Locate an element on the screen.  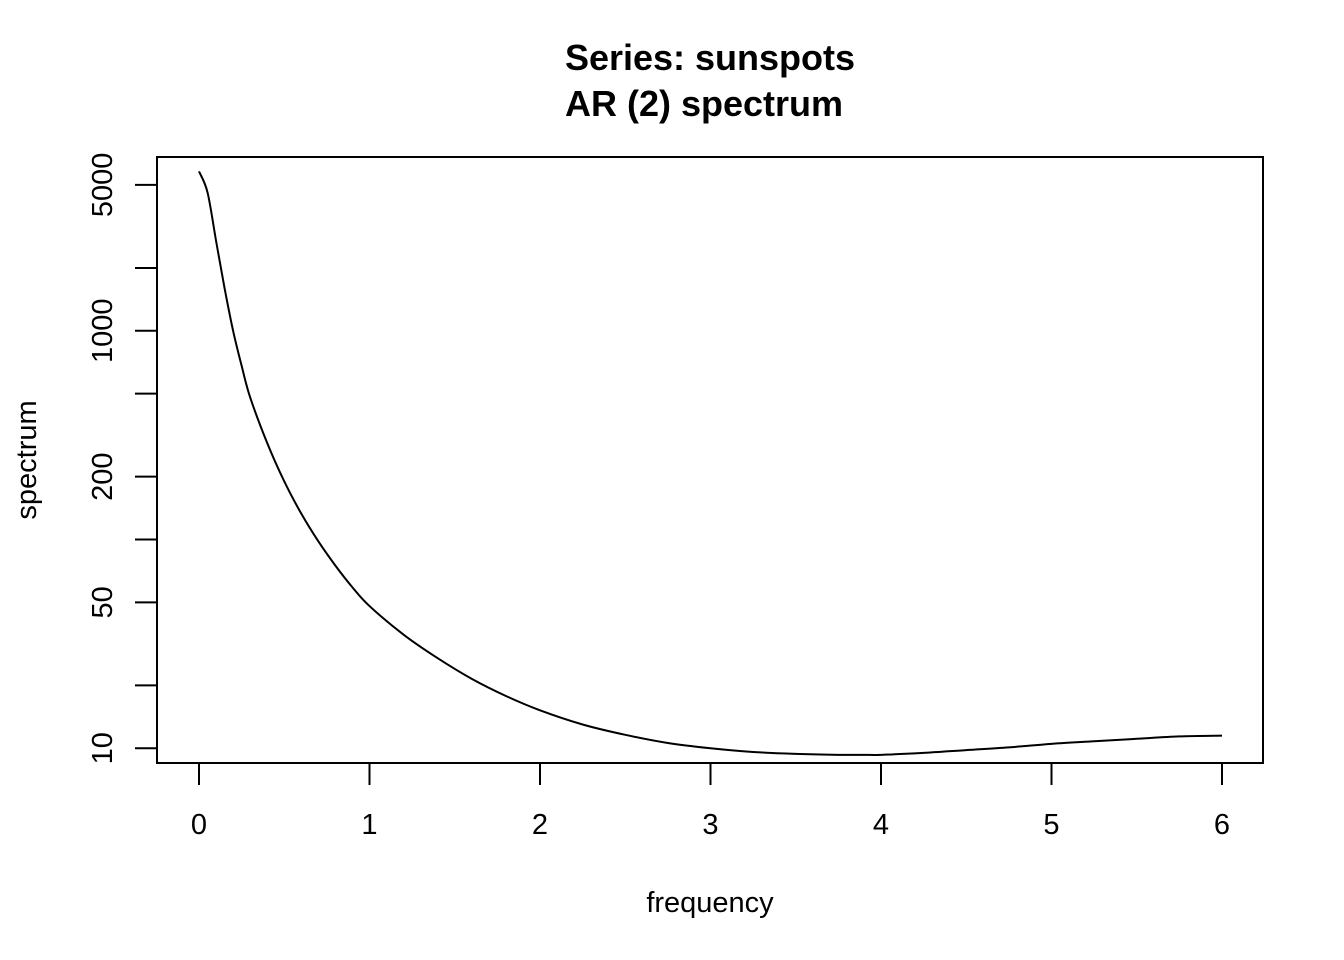
y-tick-label: 1000 is located at coordinates (103, 331).